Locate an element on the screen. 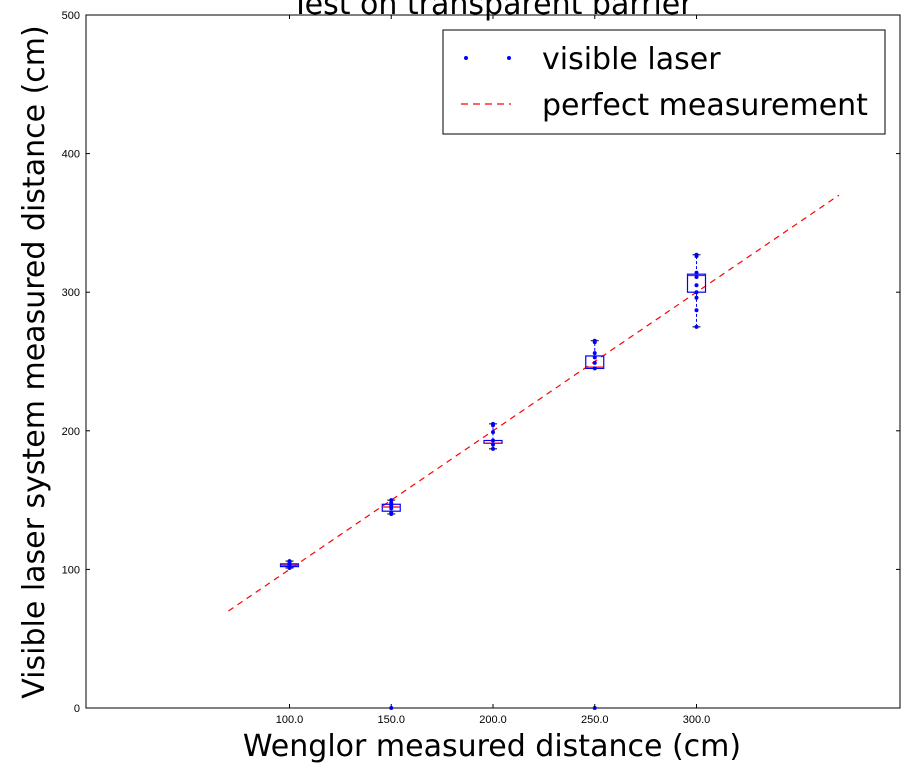 The width and height of the screenshot is (907, 764). x-axis-title: Wenglor measured distance (cm) is located at coordinates (492, 746).